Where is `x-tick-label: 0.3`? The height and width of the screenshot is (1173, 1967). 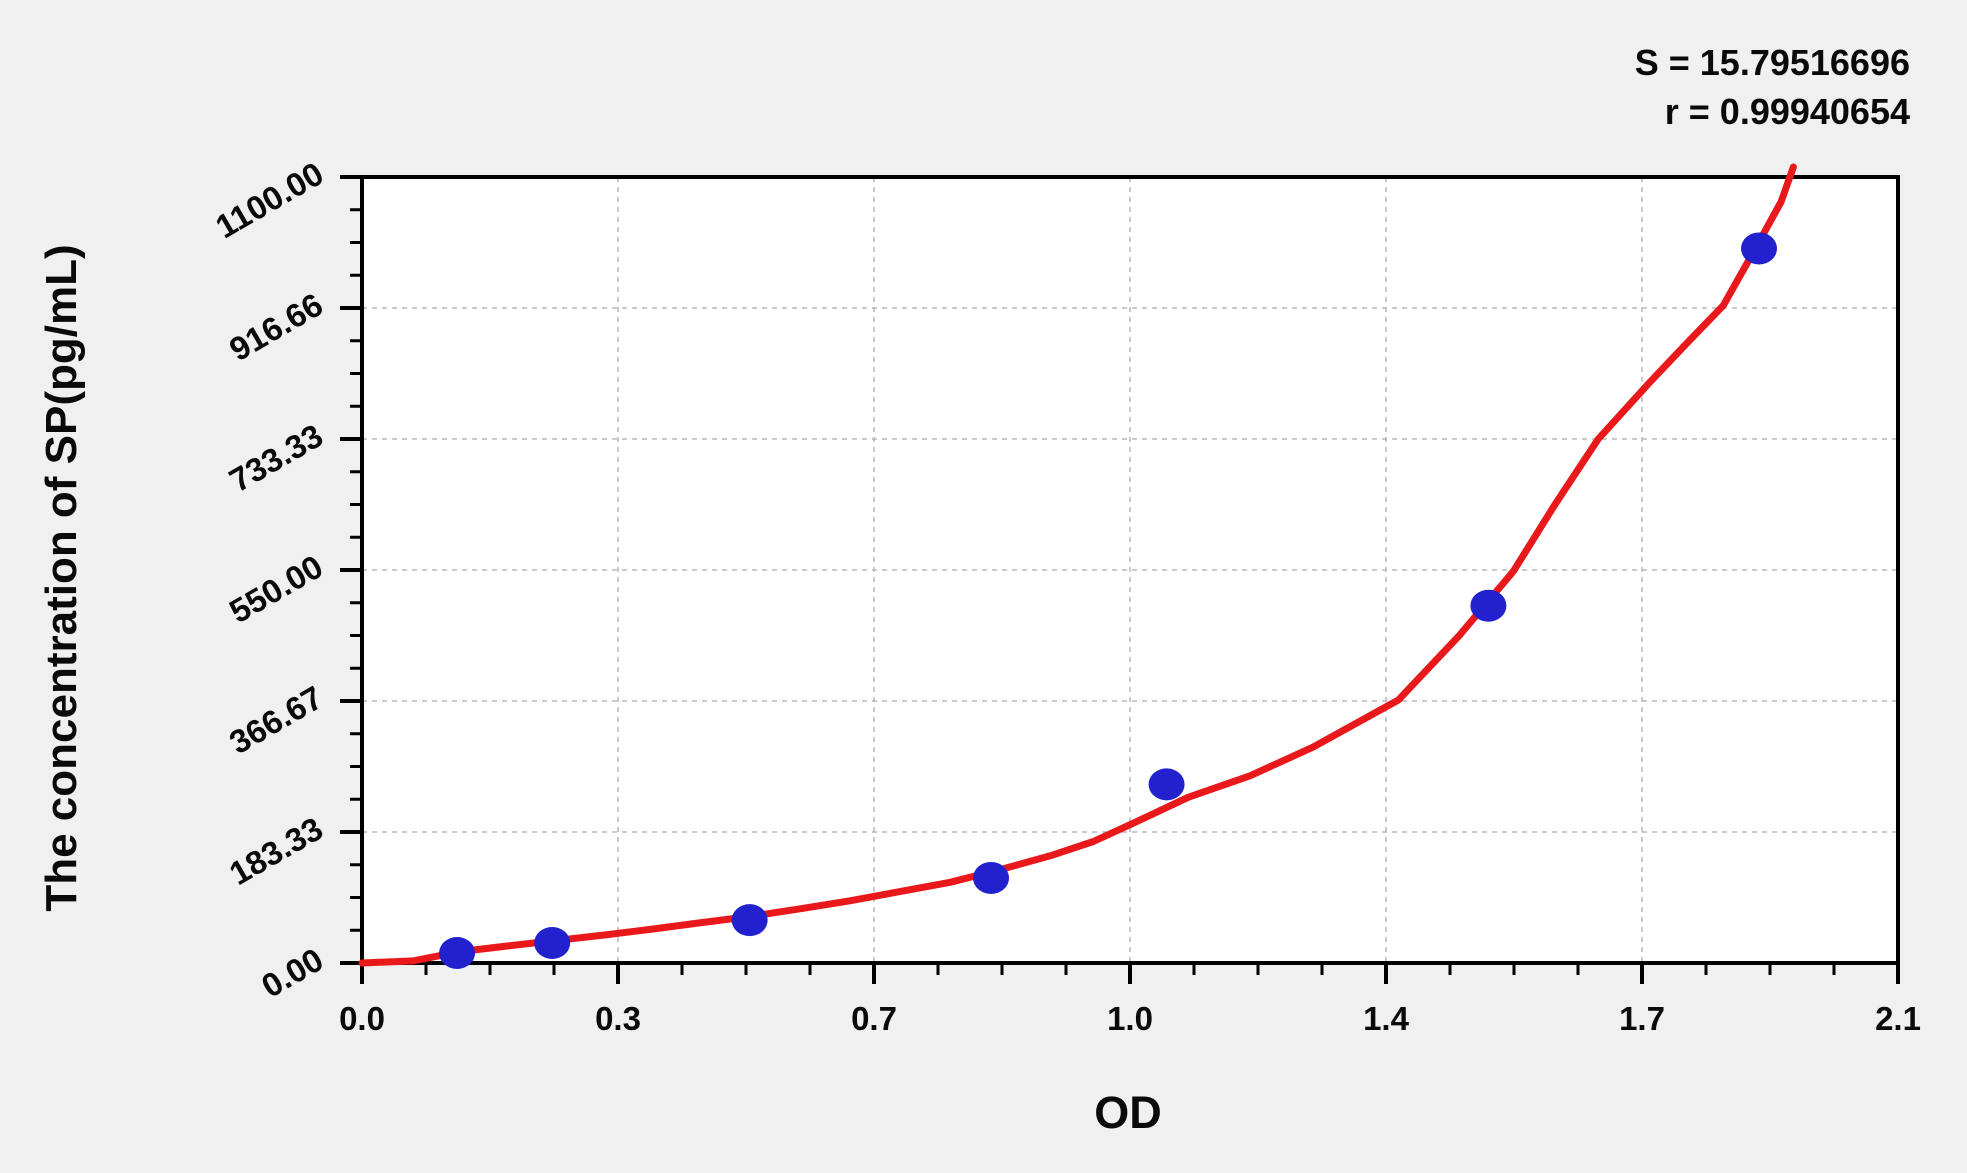 x-tick-label: 0.3 is located at coordinates (618, 1018).